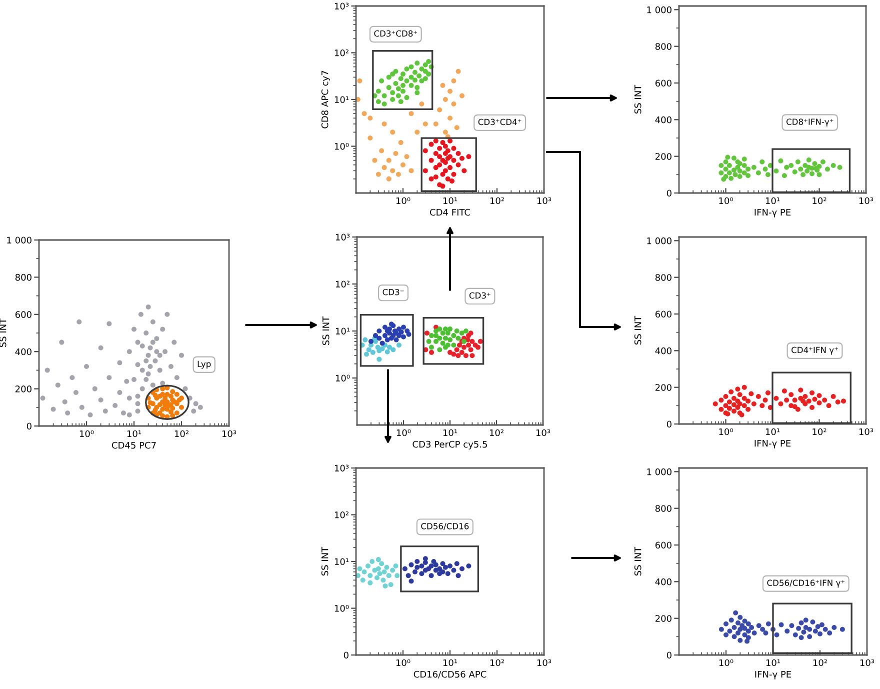  I want to click on annotation: CD4⁺IFN γ⁺, so click(815, 350).